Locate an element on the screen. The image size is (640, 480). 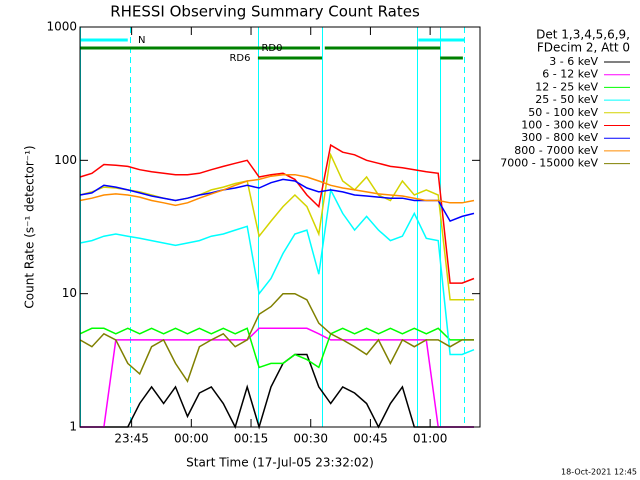
flag-label: N is located at coordinates (141, 40).